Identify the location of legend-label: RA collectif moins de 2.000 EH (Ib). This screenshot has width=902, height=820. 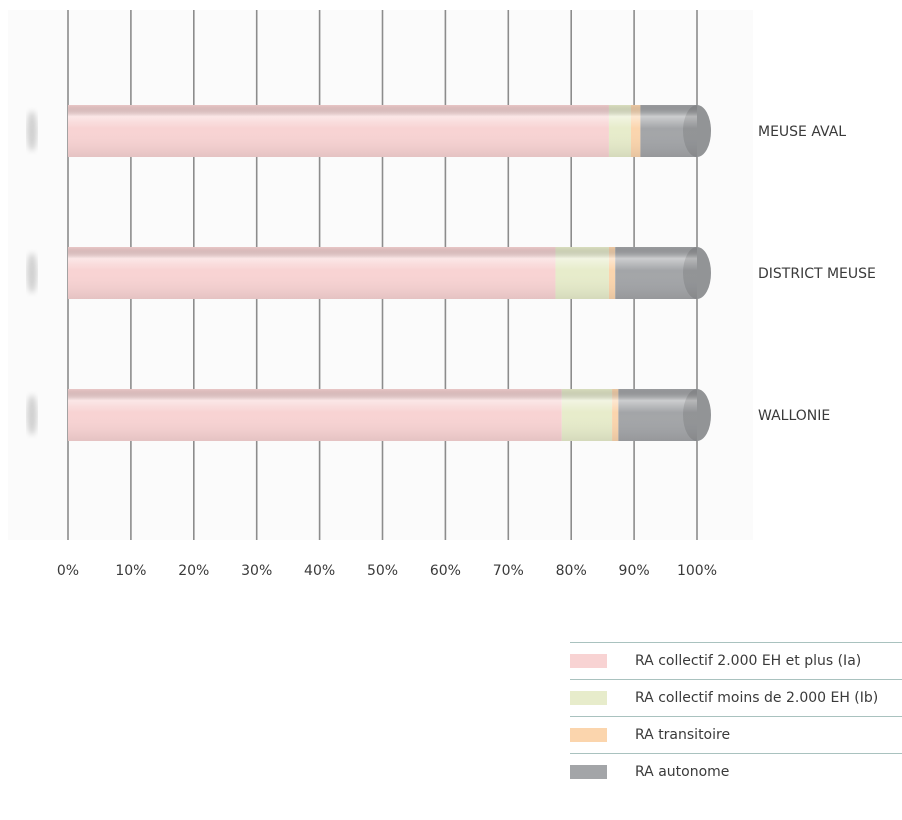
(757, 698).